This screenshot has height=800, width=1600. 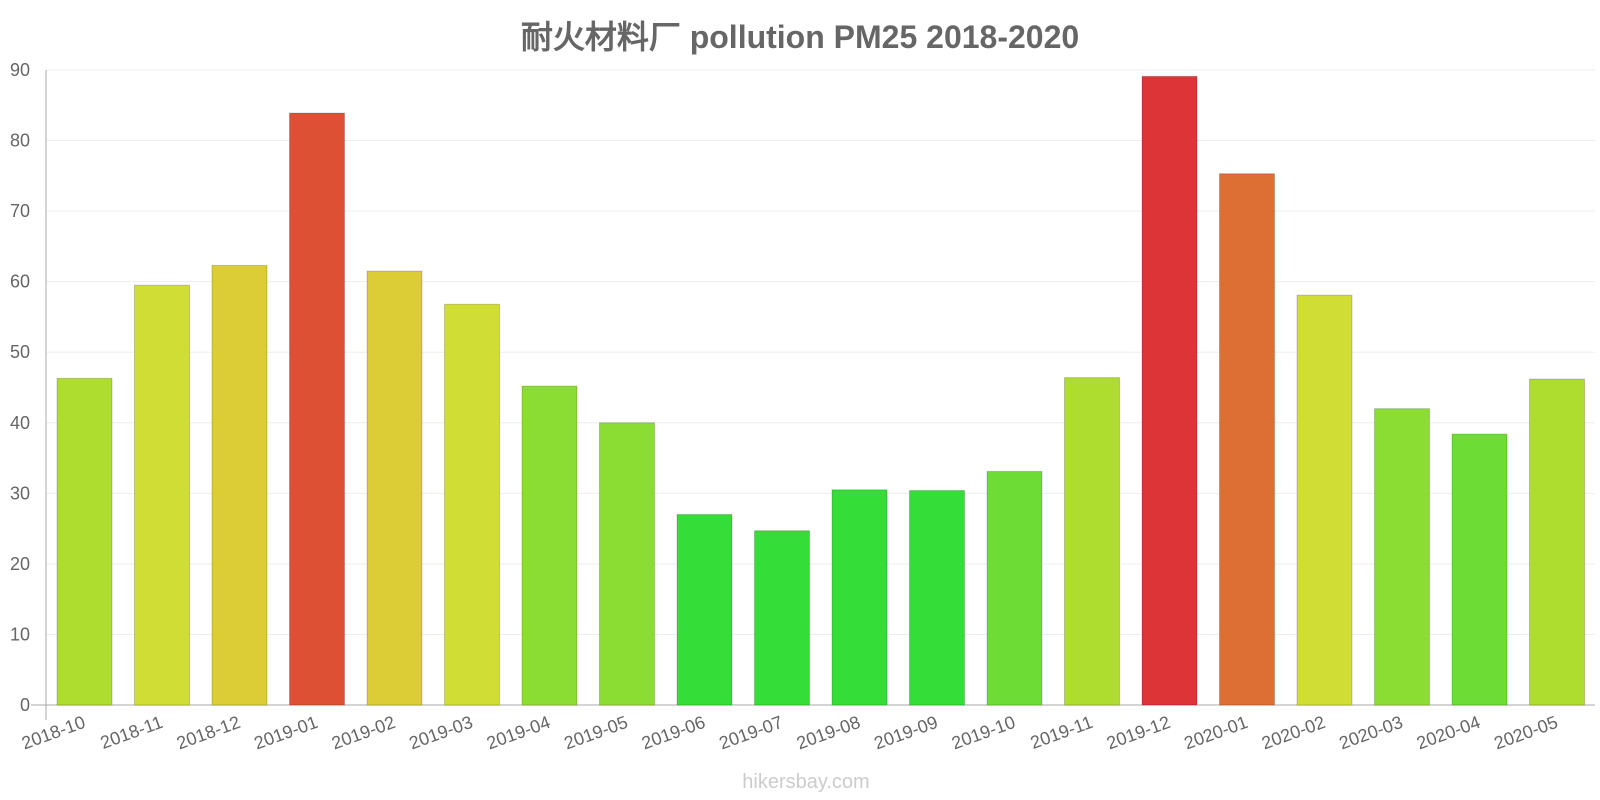 What do you see at coordinates (20, 70) in the screenshot?
I see `y-tick-label: 90` at bounding box center [20, 70].